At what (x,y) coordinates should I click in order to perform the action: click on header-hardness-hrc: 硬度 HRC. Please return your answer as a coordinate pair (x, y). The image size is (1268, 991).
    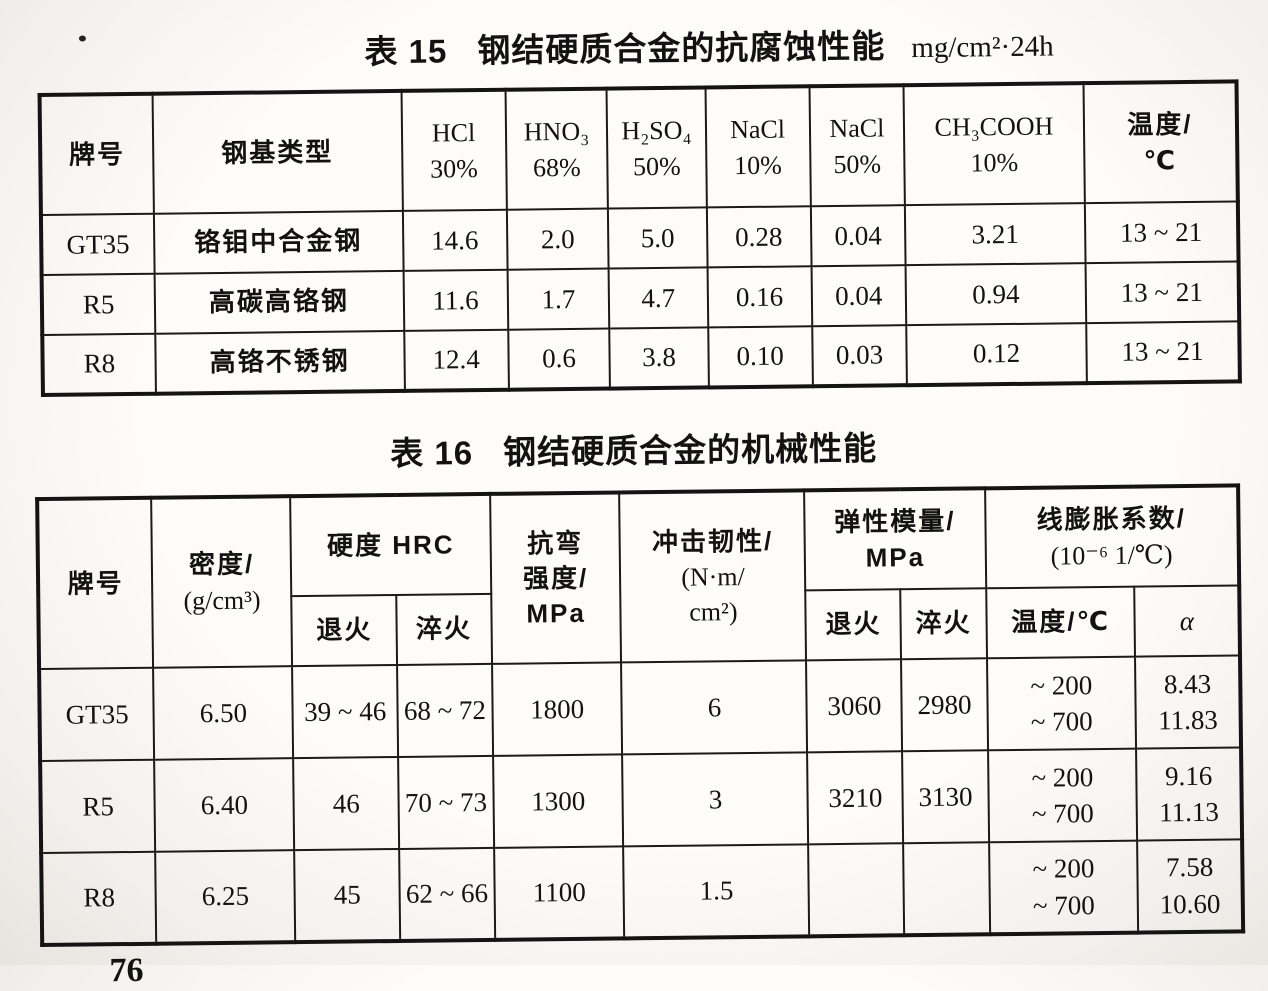
    Looking at the image, I should click on (391, 545).